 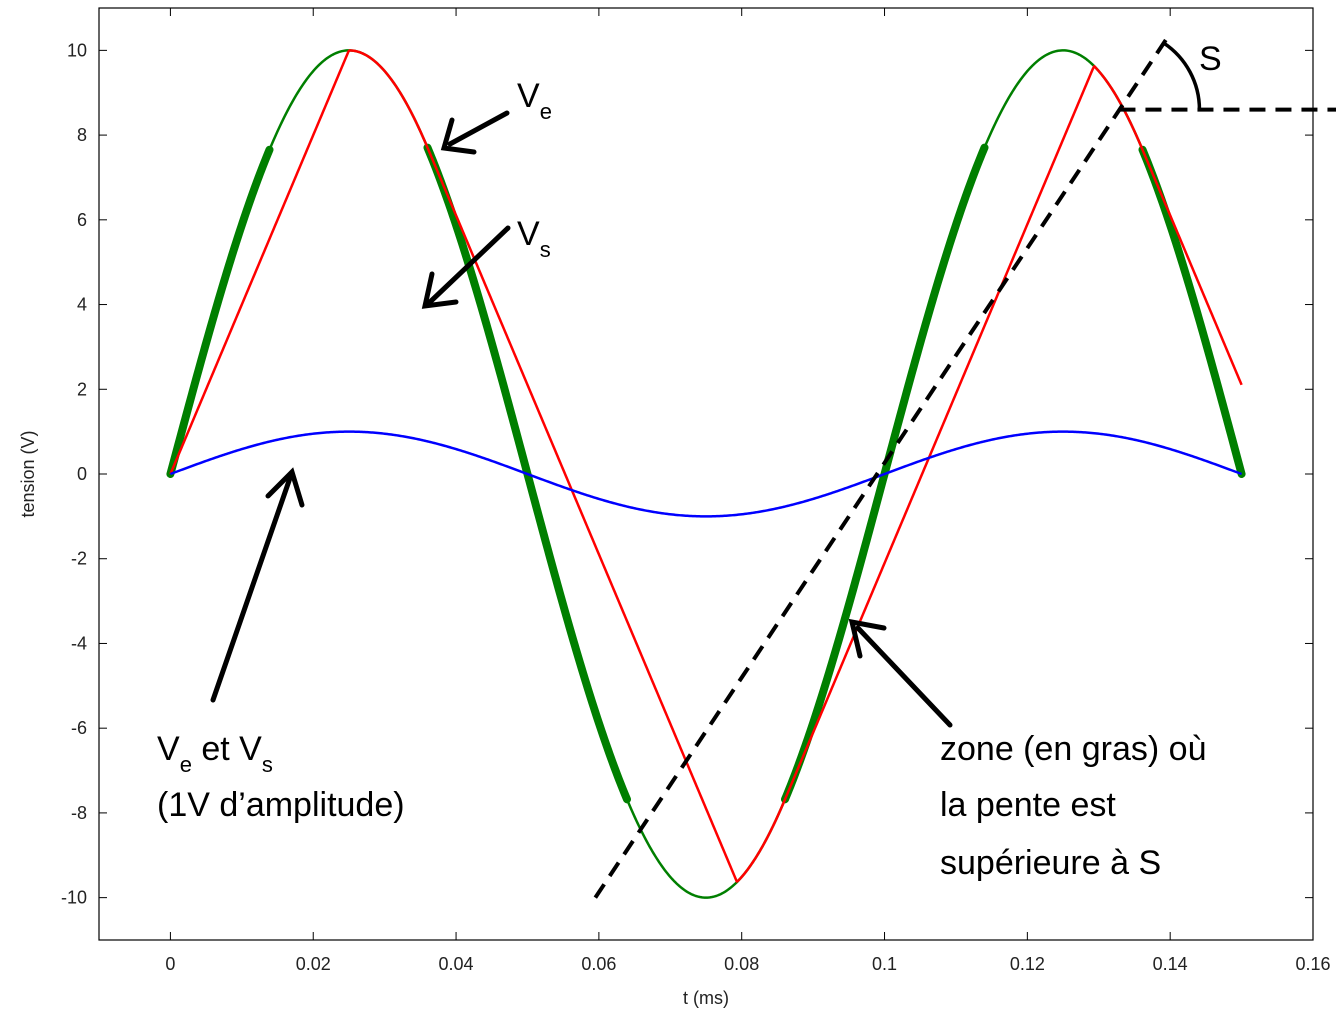 I want to click on y-tick-label: 4, so click(x=82, y=305).